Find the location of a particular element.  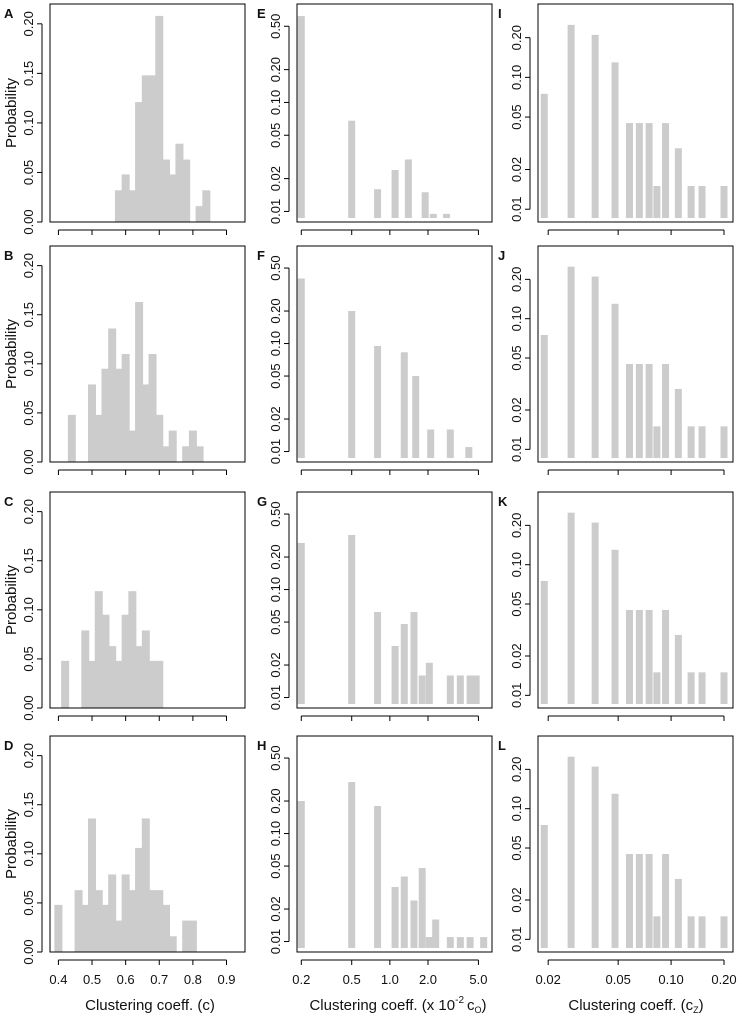

x-tick-label: 0.05 is located at coordinates (618, 979).